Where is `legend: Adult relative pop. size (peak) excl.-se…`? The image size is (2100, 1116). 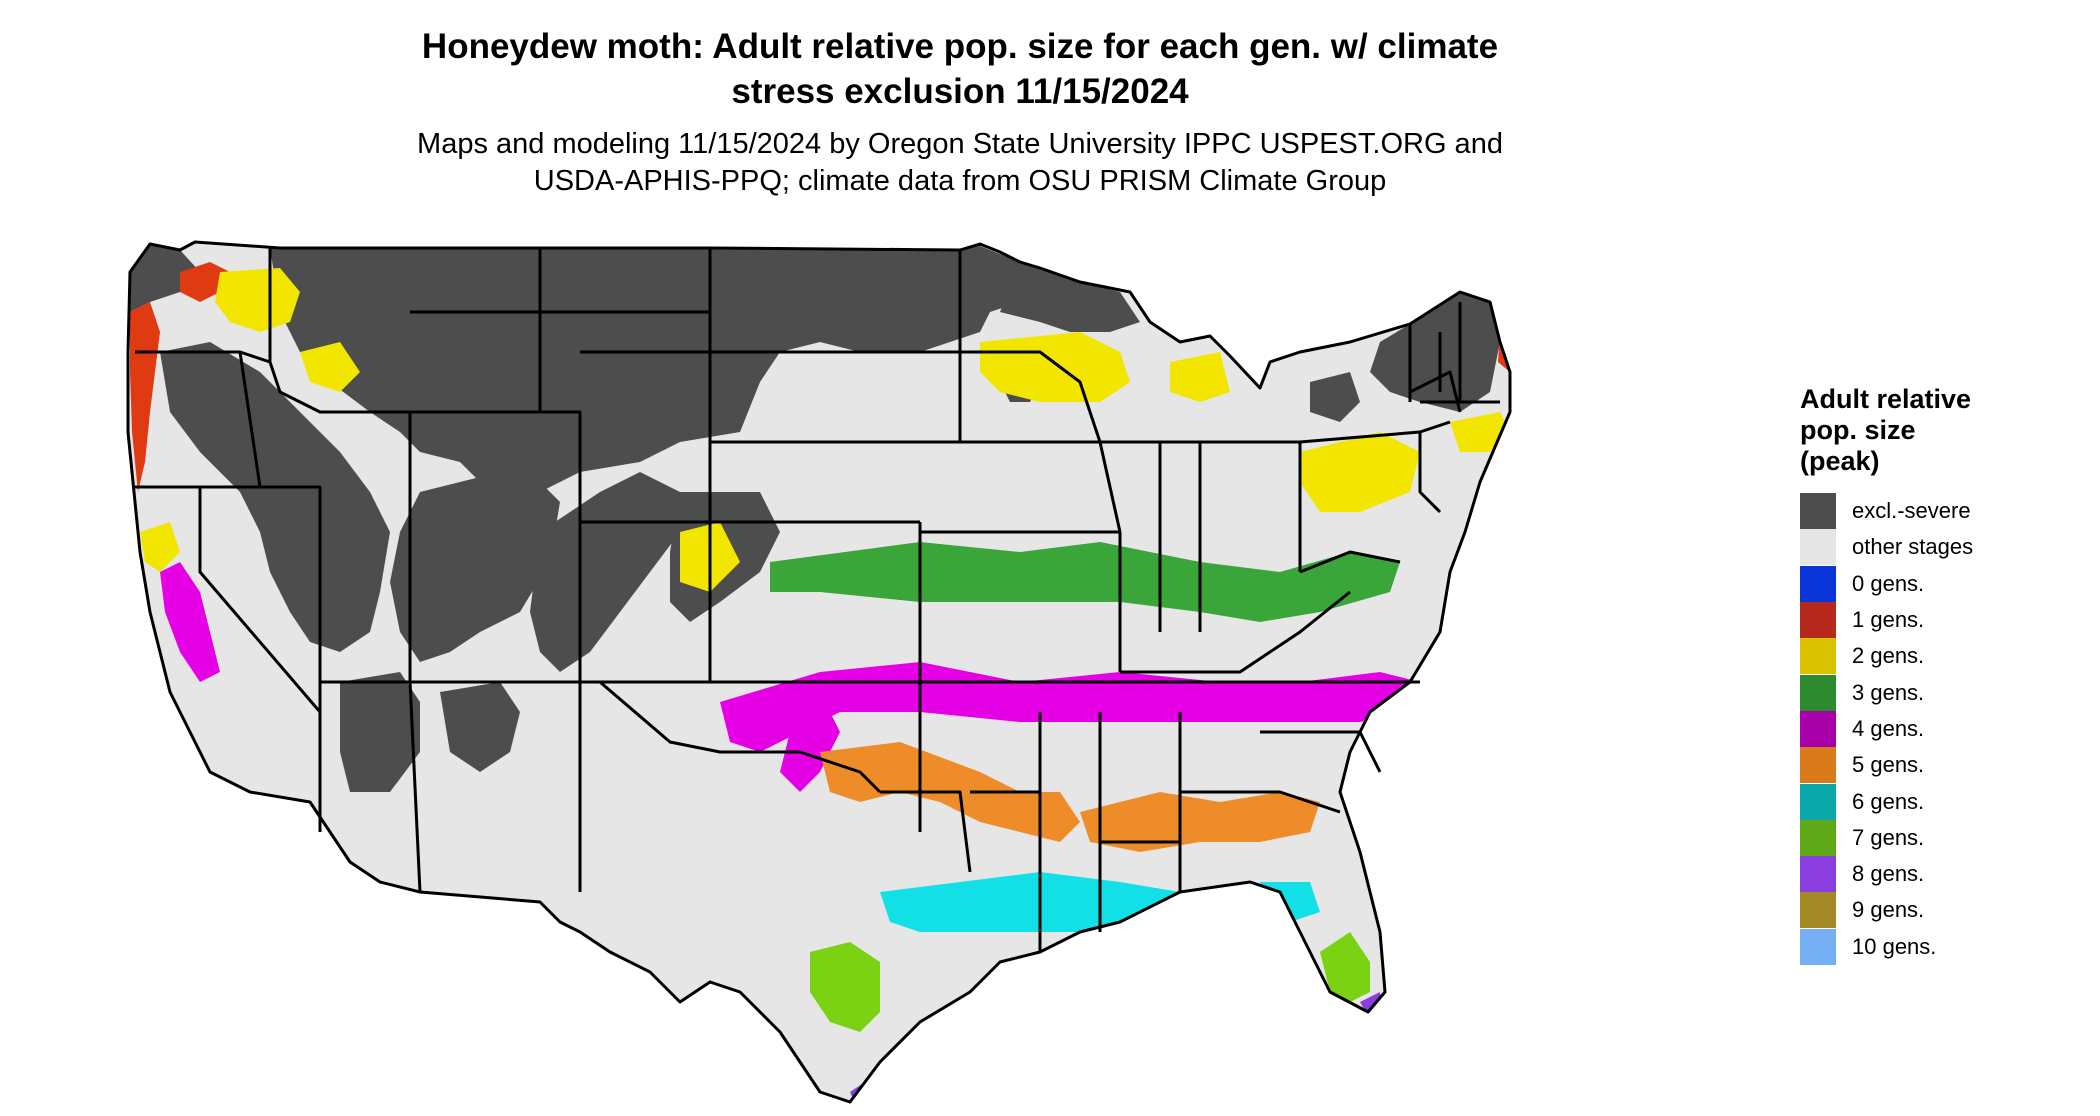
legend: Adult relative pop. size (peak) excl.-se… is located at coordinates (1945, 674).